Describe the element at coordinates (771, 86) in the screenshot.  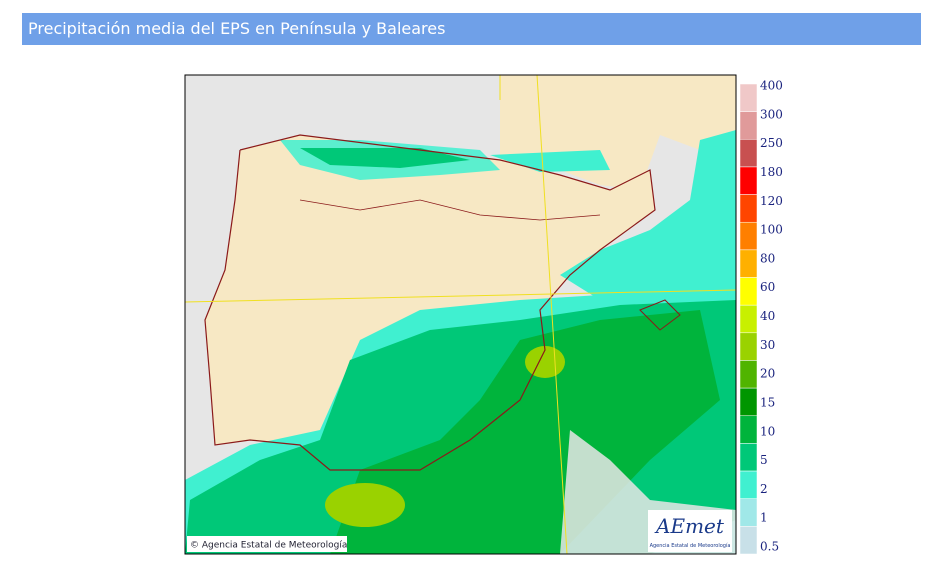
I see `legend-label: 400` at that location.